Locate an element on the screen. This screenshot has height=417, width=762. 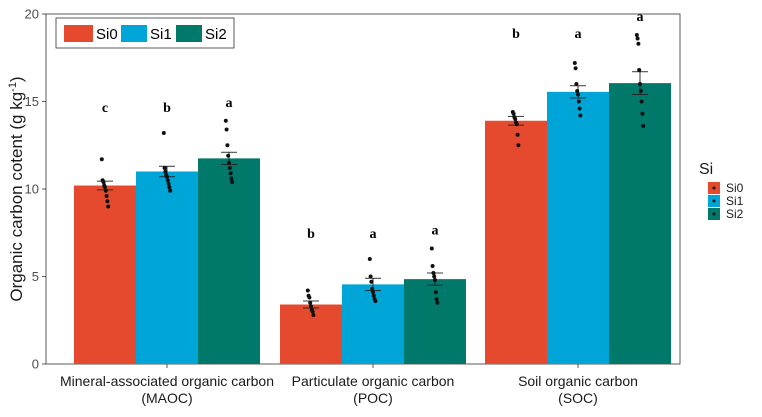
legend-title: Si is located at coordinates (706, 169).